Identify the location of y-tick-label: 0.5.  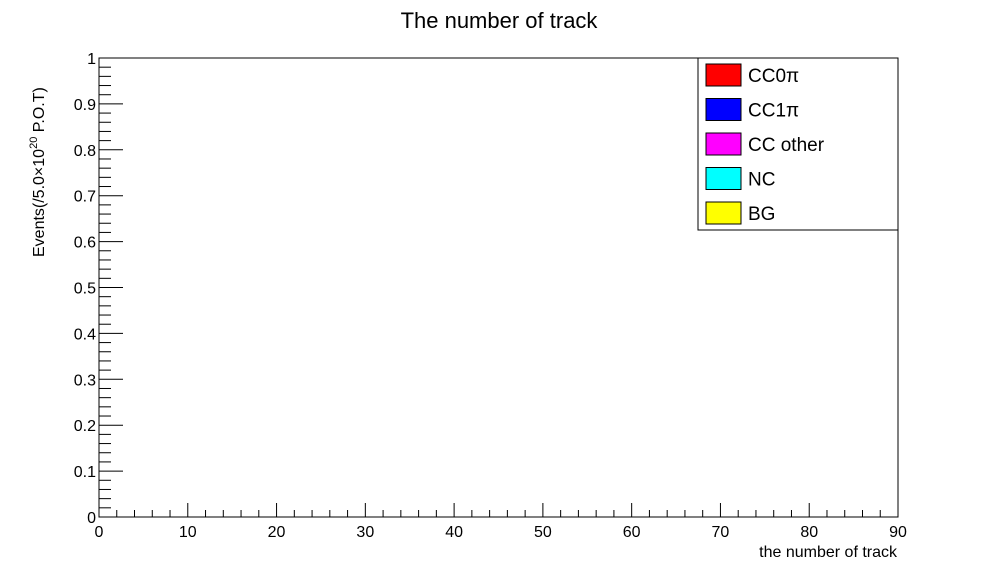
(85, 289).